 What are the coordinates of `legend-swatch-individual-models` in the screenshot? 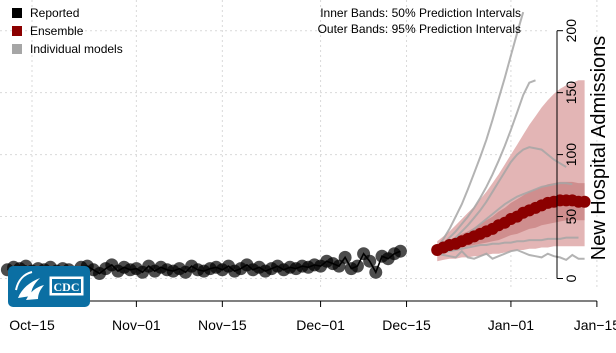 It's located at (17, 49).